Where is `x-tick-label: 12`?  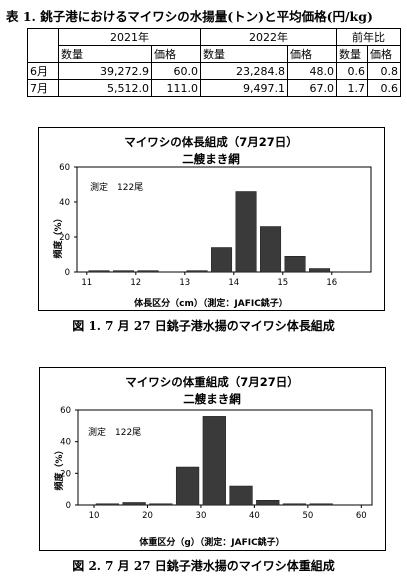 x-tick-label: 12 is located at coordinates (135, 283).